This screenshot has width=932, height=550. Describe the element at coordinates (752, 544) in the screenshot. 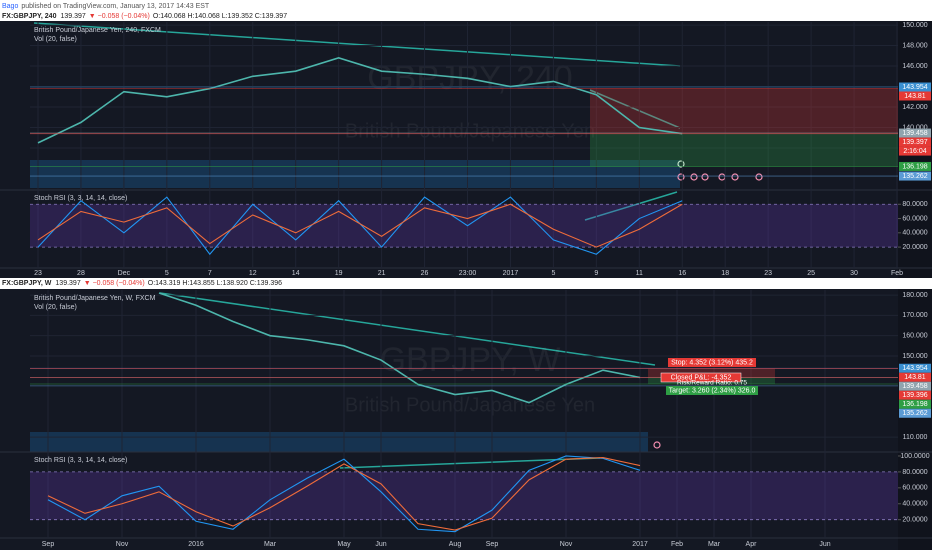

I see `x-tick-label: Apr` at that location.